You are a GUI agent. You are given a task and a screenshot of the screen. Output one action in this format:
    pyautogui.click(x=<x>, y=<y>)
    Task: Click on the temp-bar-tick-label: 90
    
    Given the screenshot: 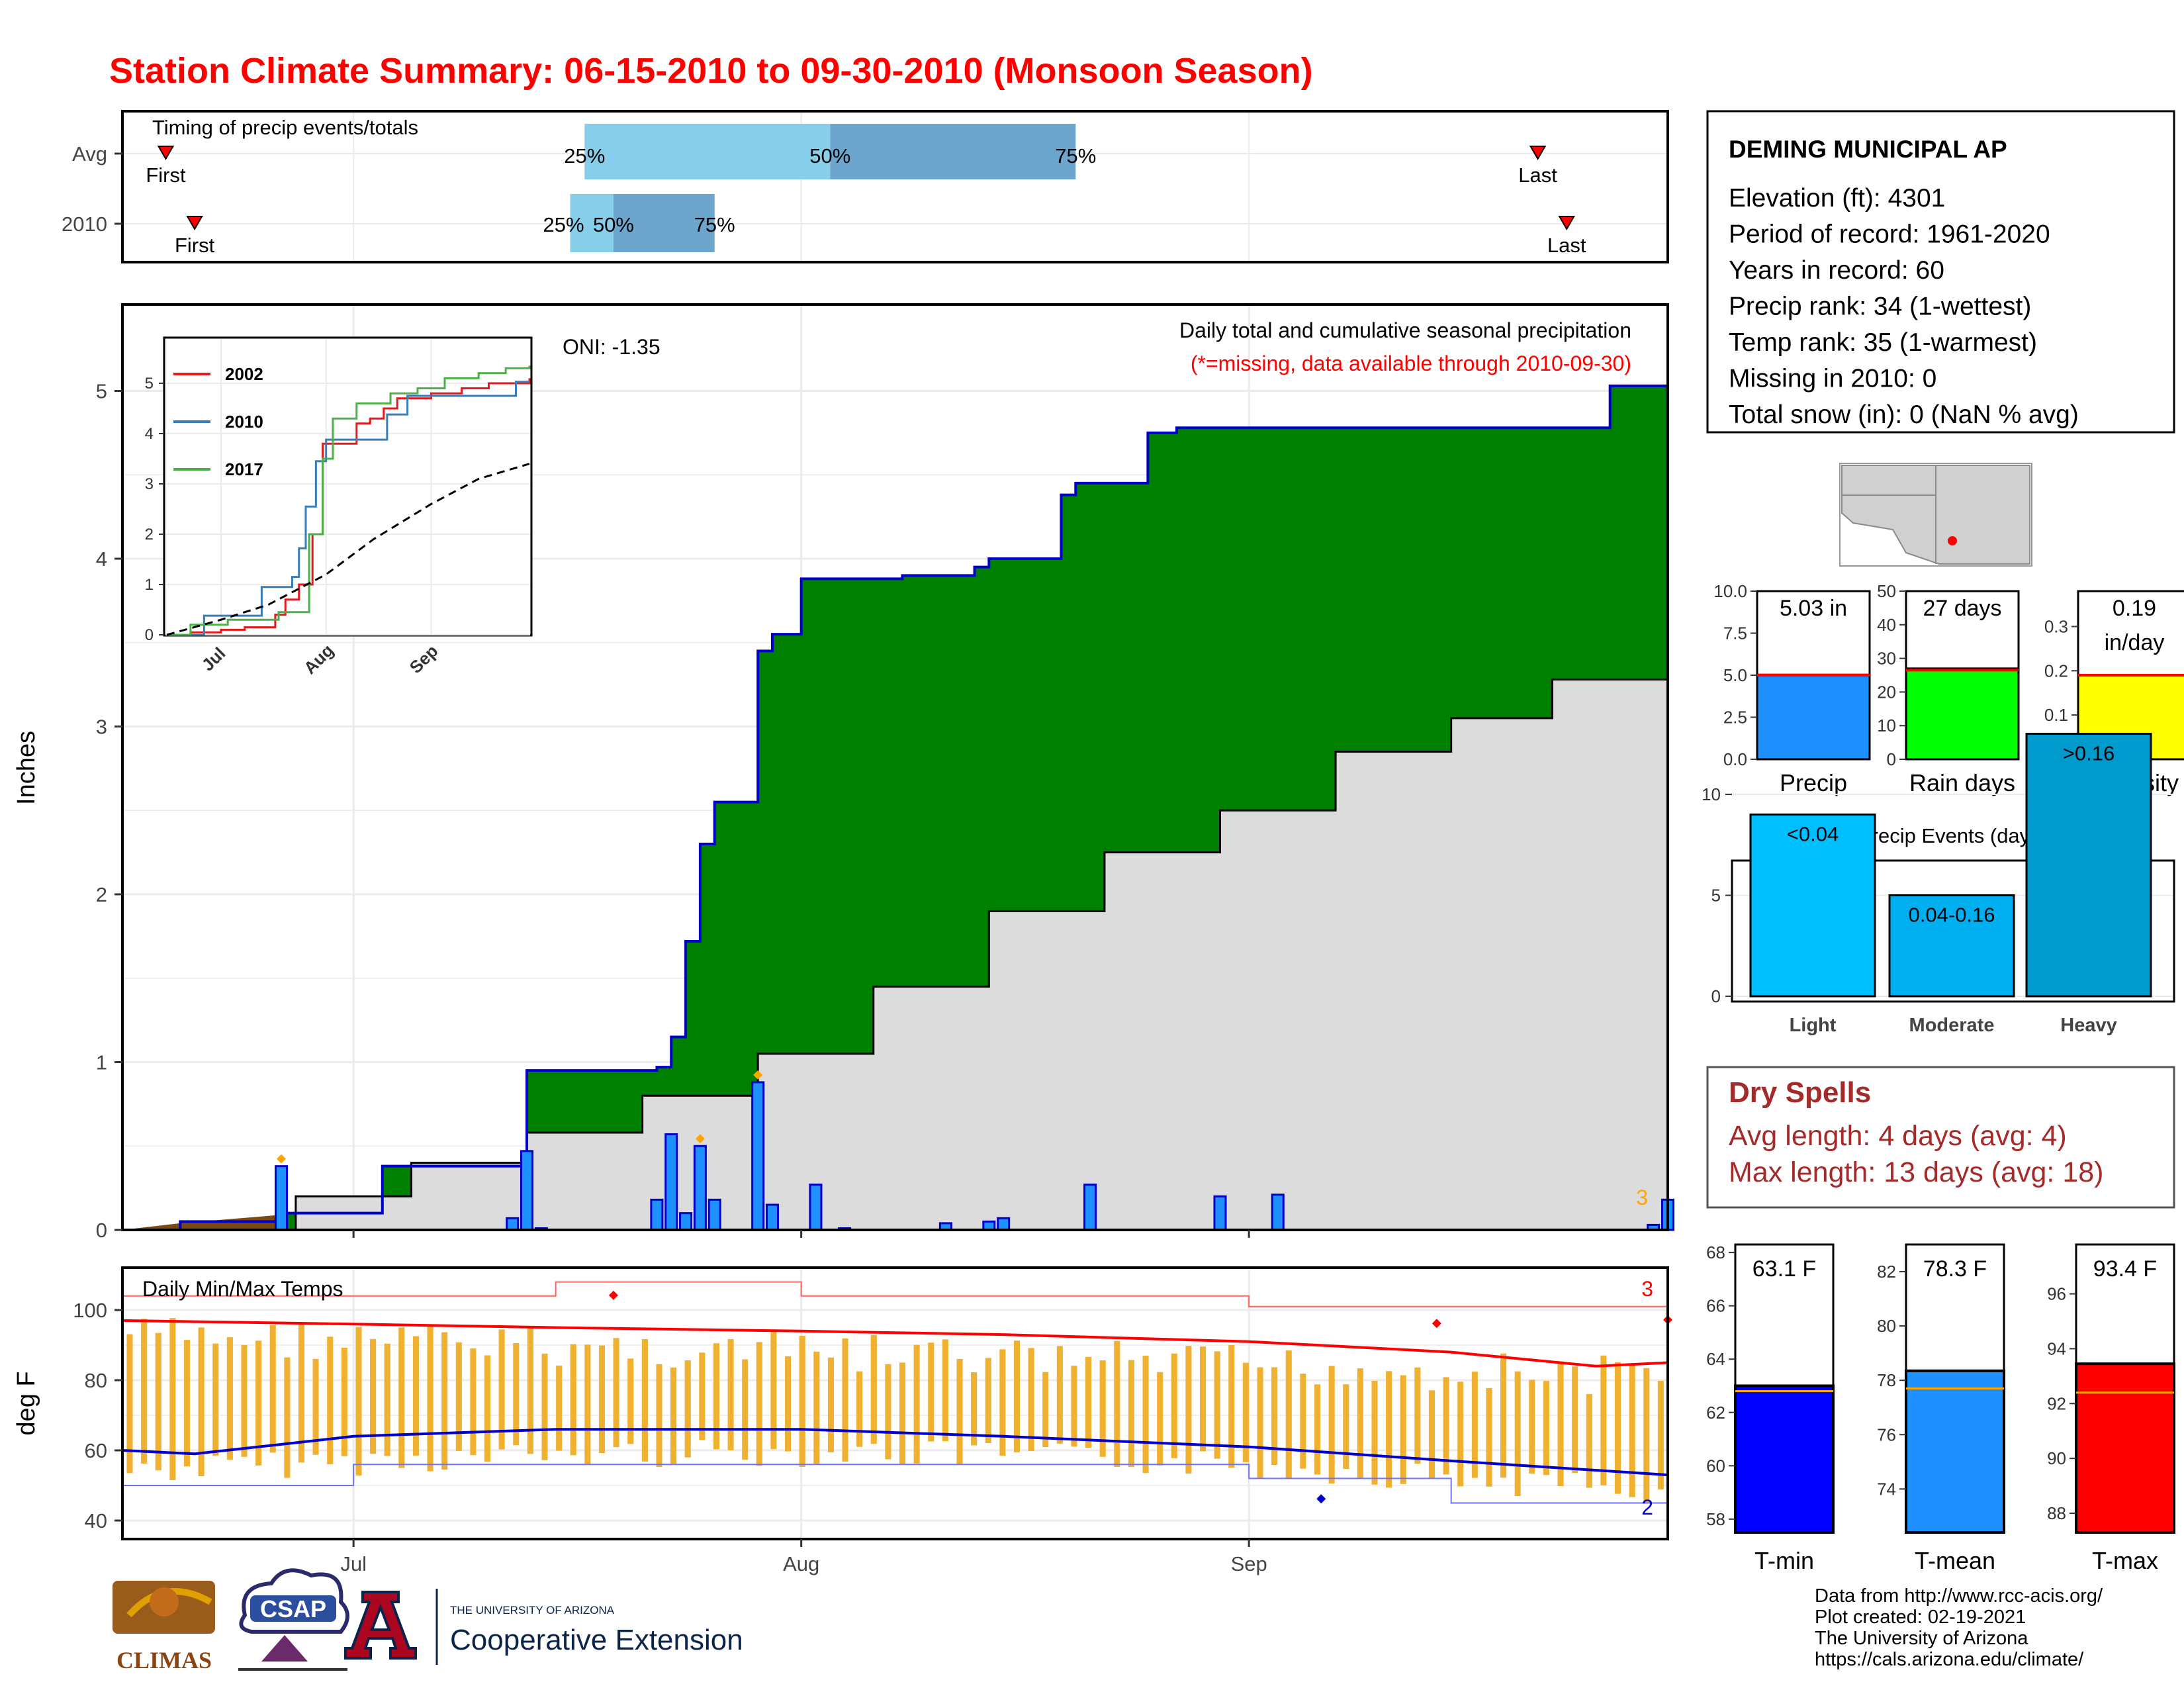 What is the action you would take?
    pyautogui.click(x=2056, y=1458)
    